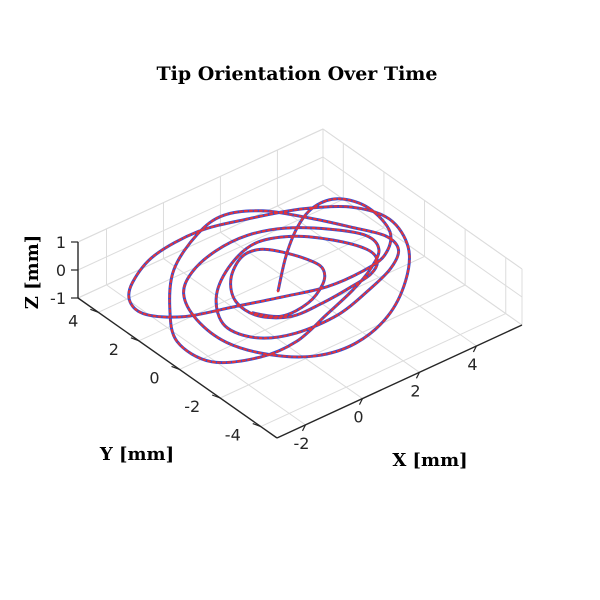  Describe the element at coordinates (192, 406) in the screenshot. I see `y-tick-label: -2` at that location.